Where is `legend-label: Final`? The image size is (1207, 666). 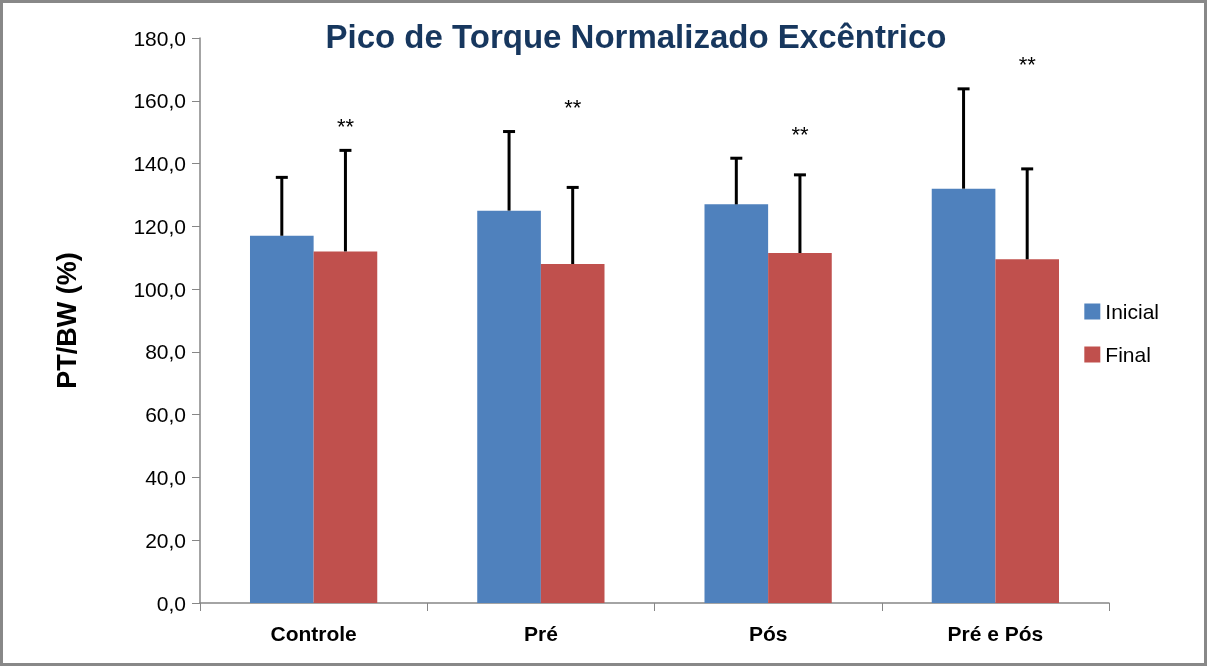
legend-label: Final is located at coordinates (1128, 354).